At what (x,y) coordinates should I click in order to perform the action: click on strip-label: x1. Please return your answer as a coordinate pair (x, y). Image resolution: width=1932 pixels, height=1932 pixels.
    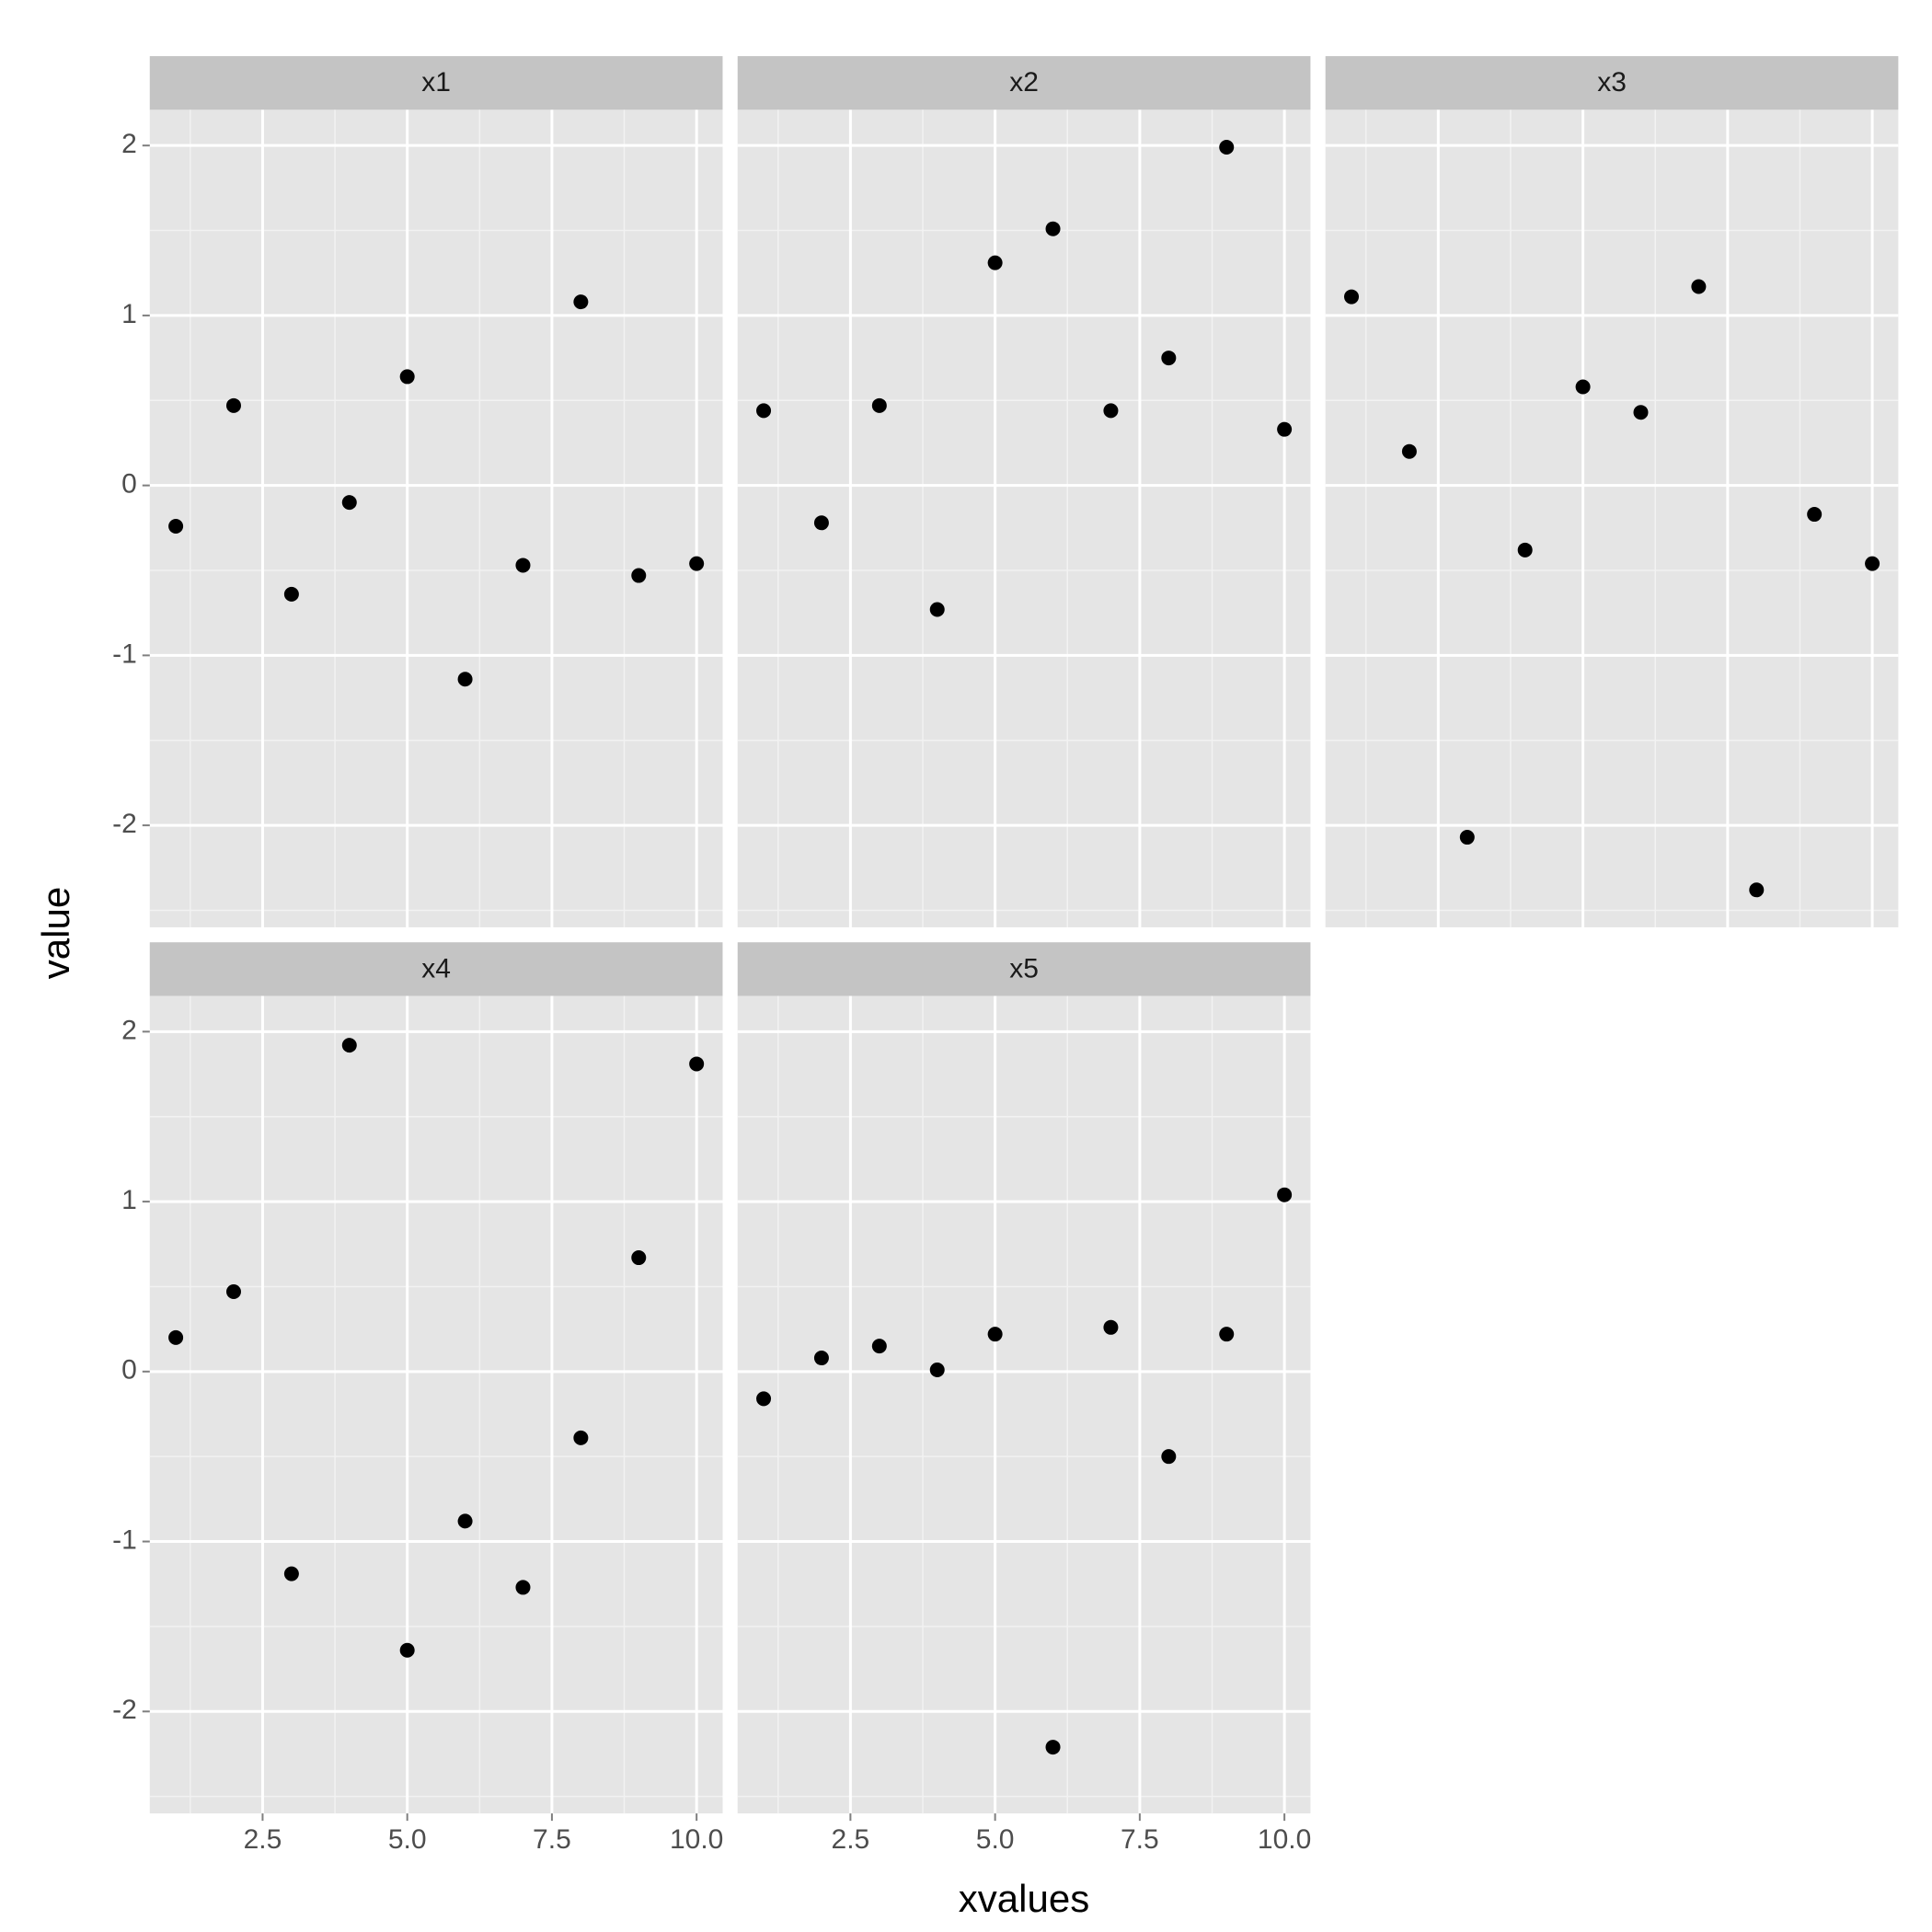
    Looking at the image, I should click on (436, 82).